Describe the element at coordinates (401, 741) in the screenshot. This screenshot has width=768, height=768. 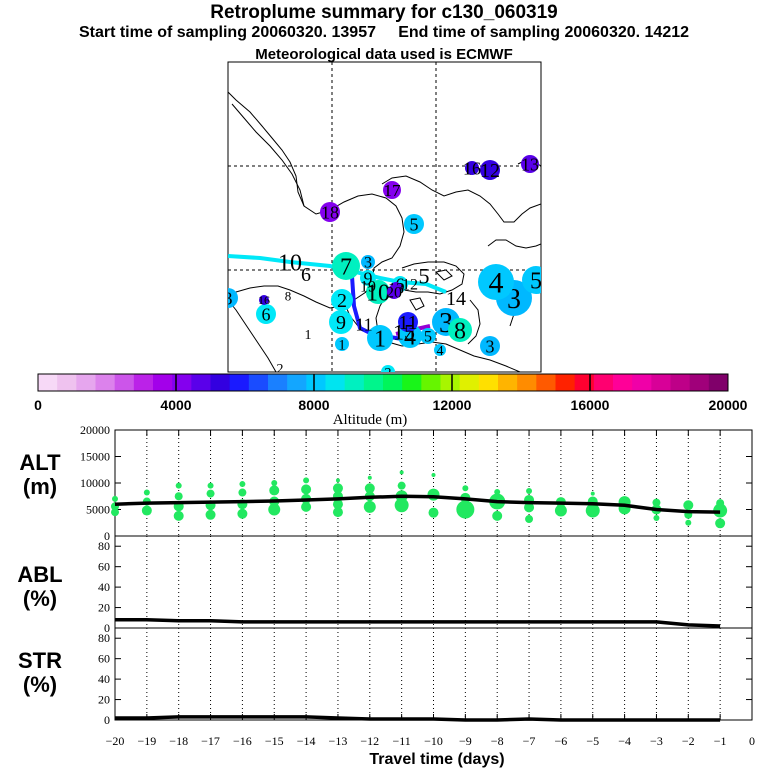
I see `x-tick-label: −11` at that location.